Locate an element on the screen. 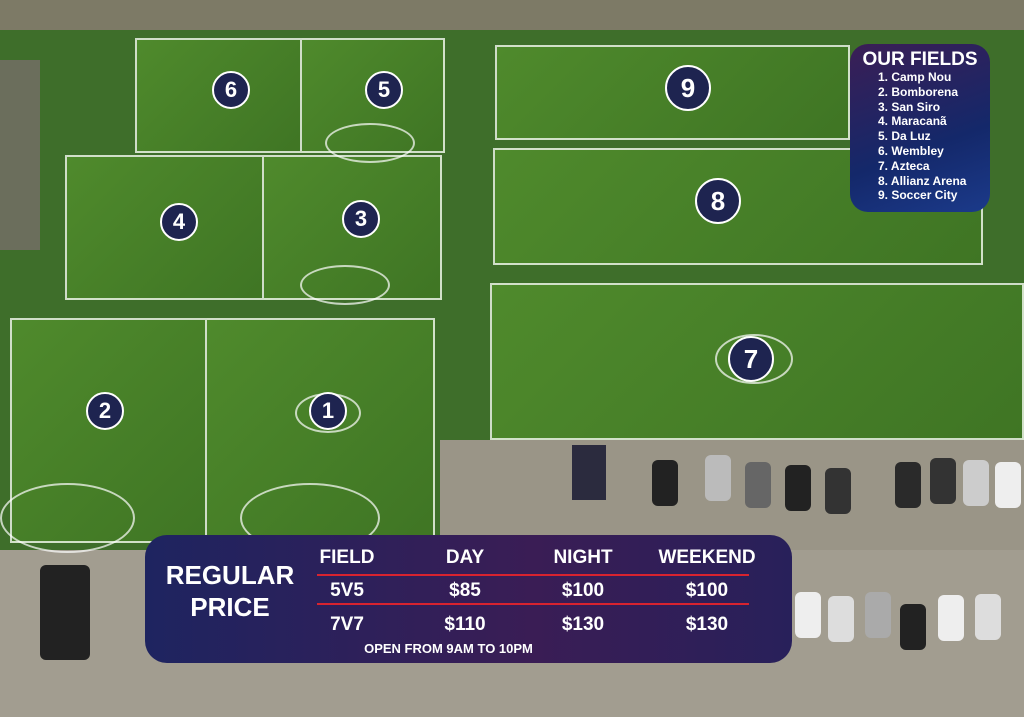 This screenshot has height=717, width=1024. row-7v7-day: $110 is located at coordinates (465, 624).